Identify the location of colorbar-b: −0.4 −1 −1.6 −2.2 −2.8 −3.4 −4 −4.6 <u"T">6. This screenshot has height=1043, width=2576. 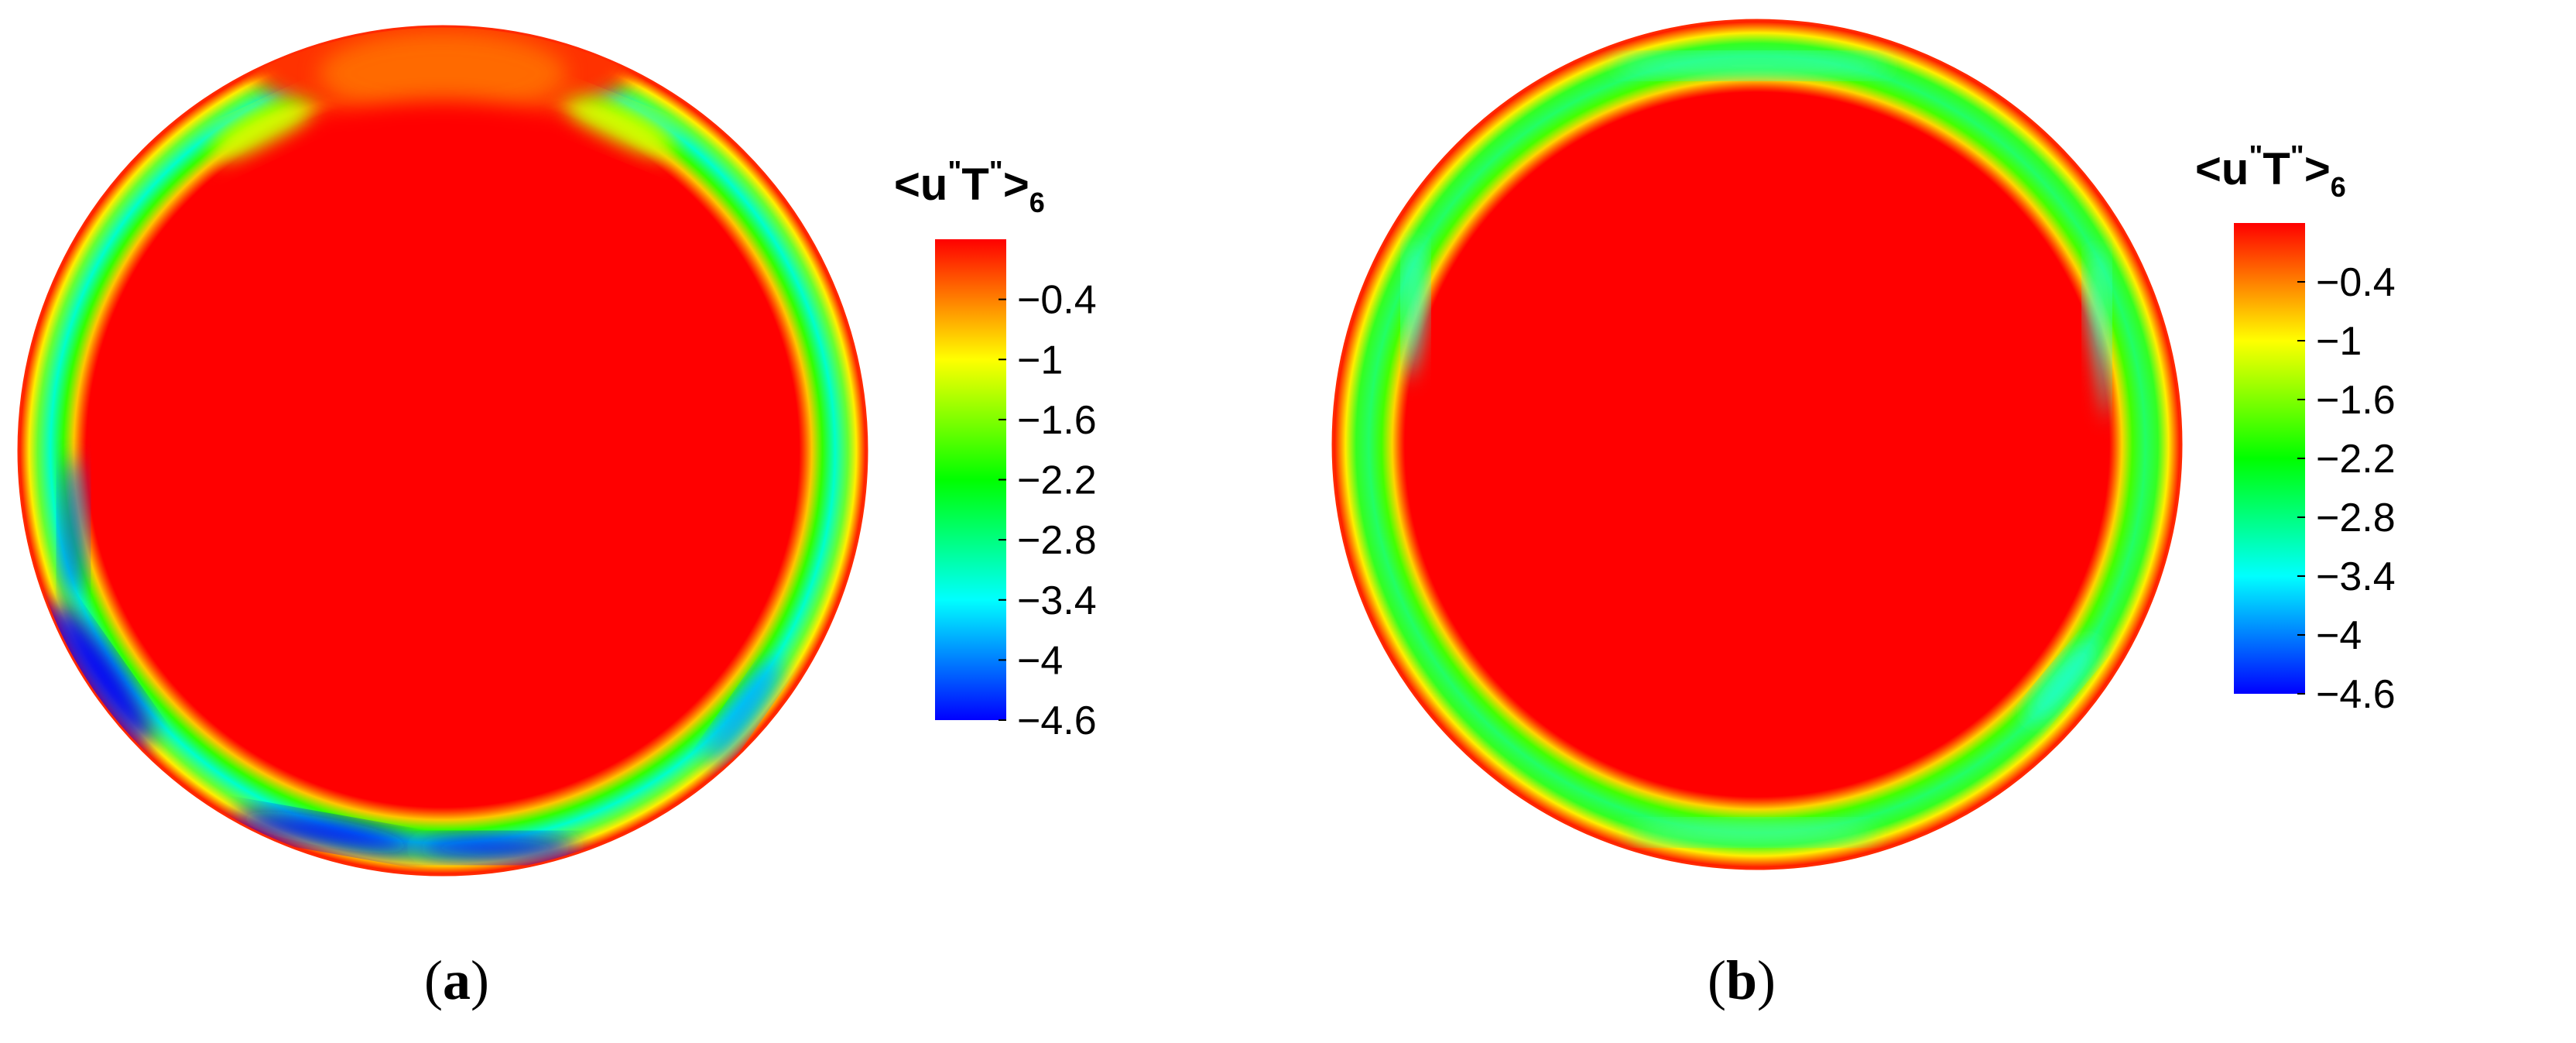
(2295, 428).